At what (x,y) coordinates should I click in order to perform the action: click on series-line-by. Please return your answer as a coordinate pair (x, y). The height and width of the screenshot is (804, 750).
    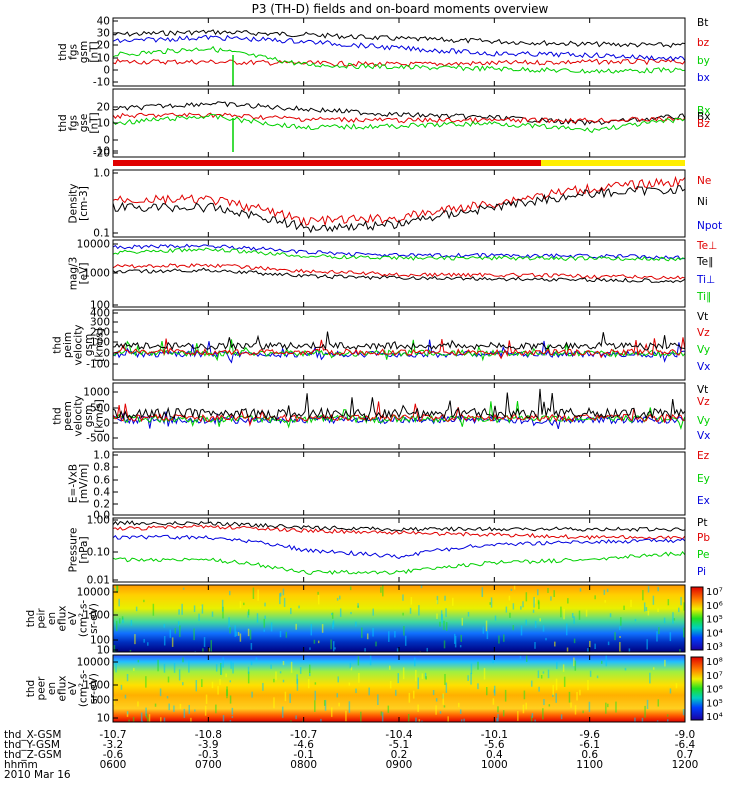
    Looking at the image, I should click on (399, 59).